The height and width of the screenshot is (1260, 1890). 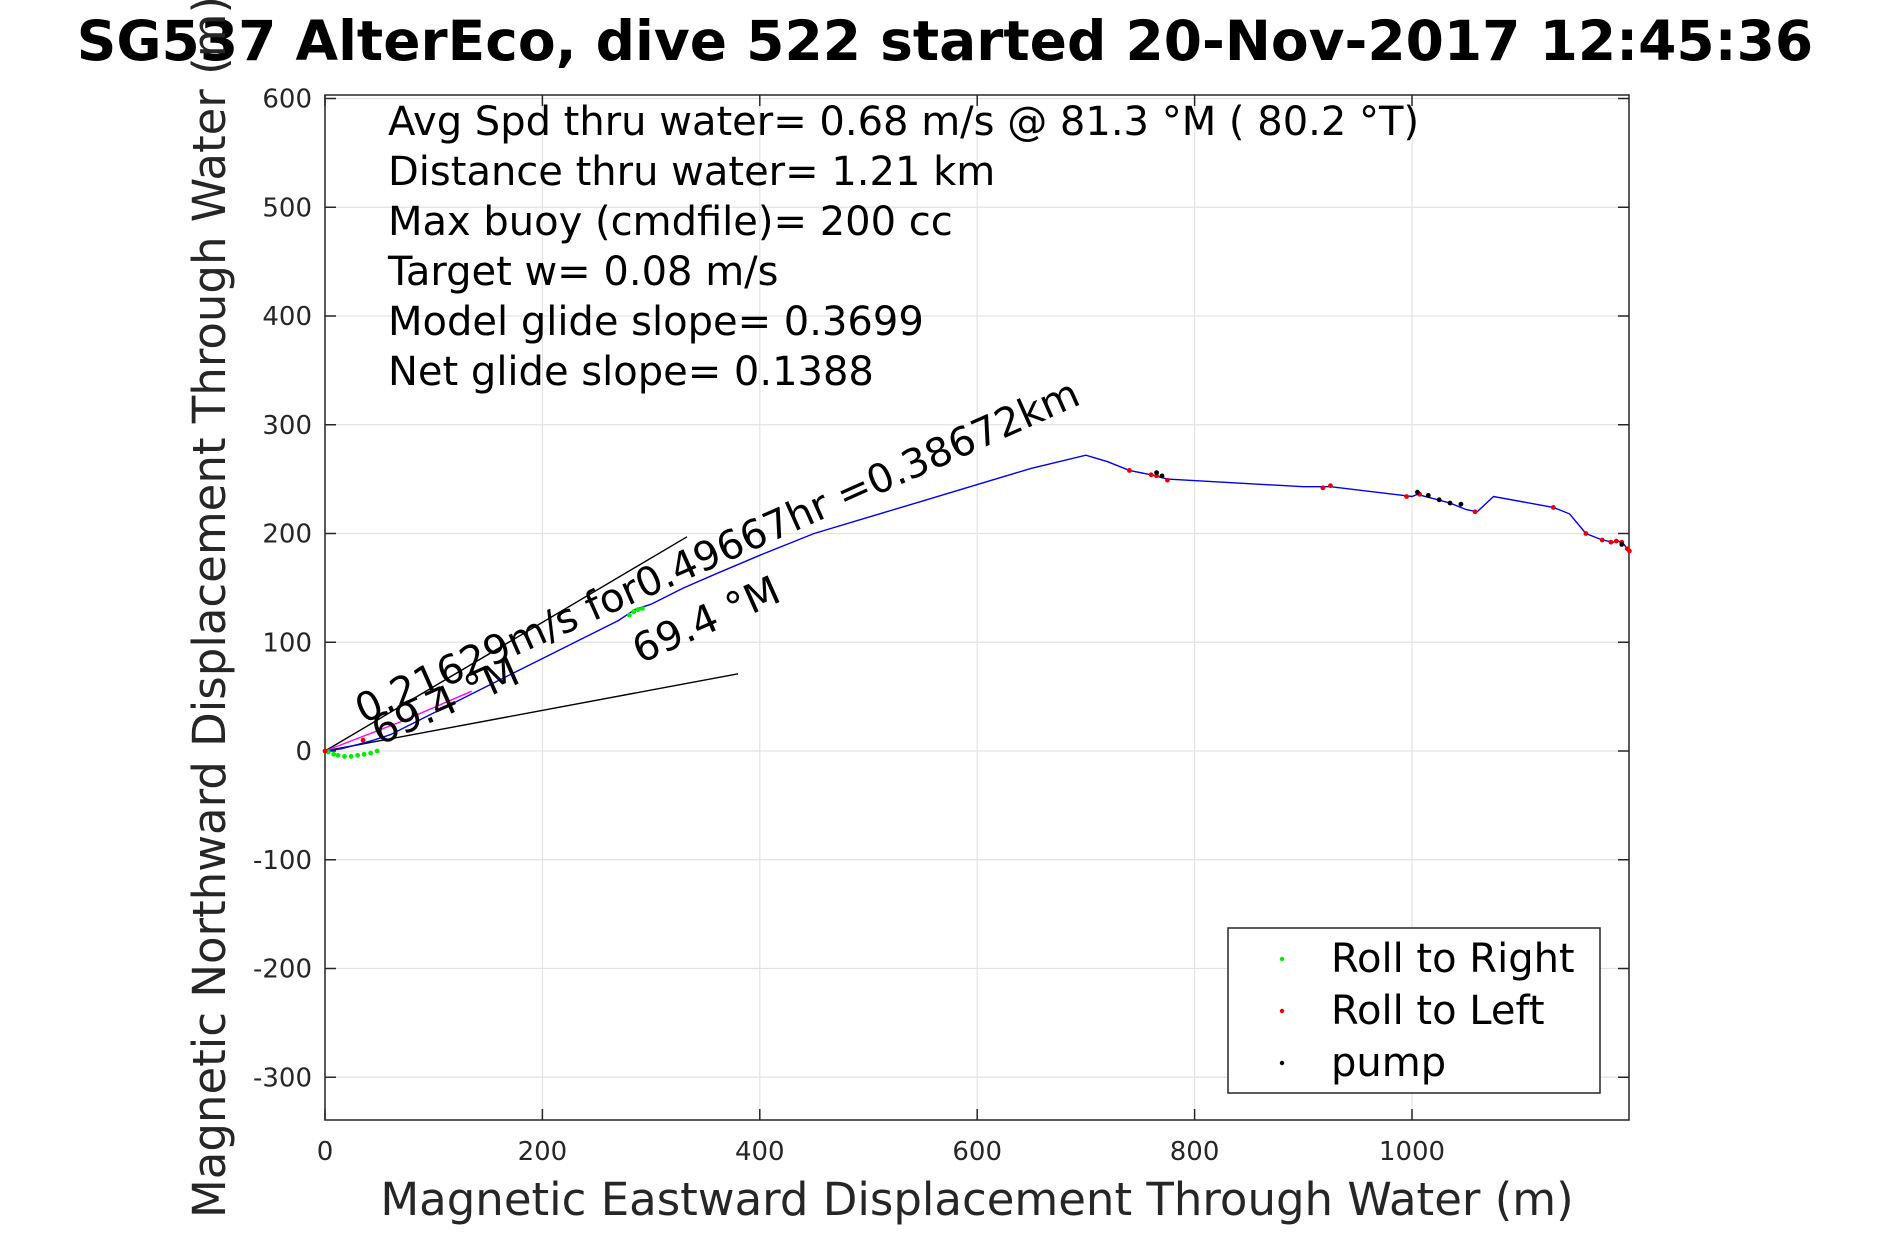 What do you see at coordinates (287, 535) in the screenshot?
I see `y-tick-label: 200` at bounding box center [287, 535].